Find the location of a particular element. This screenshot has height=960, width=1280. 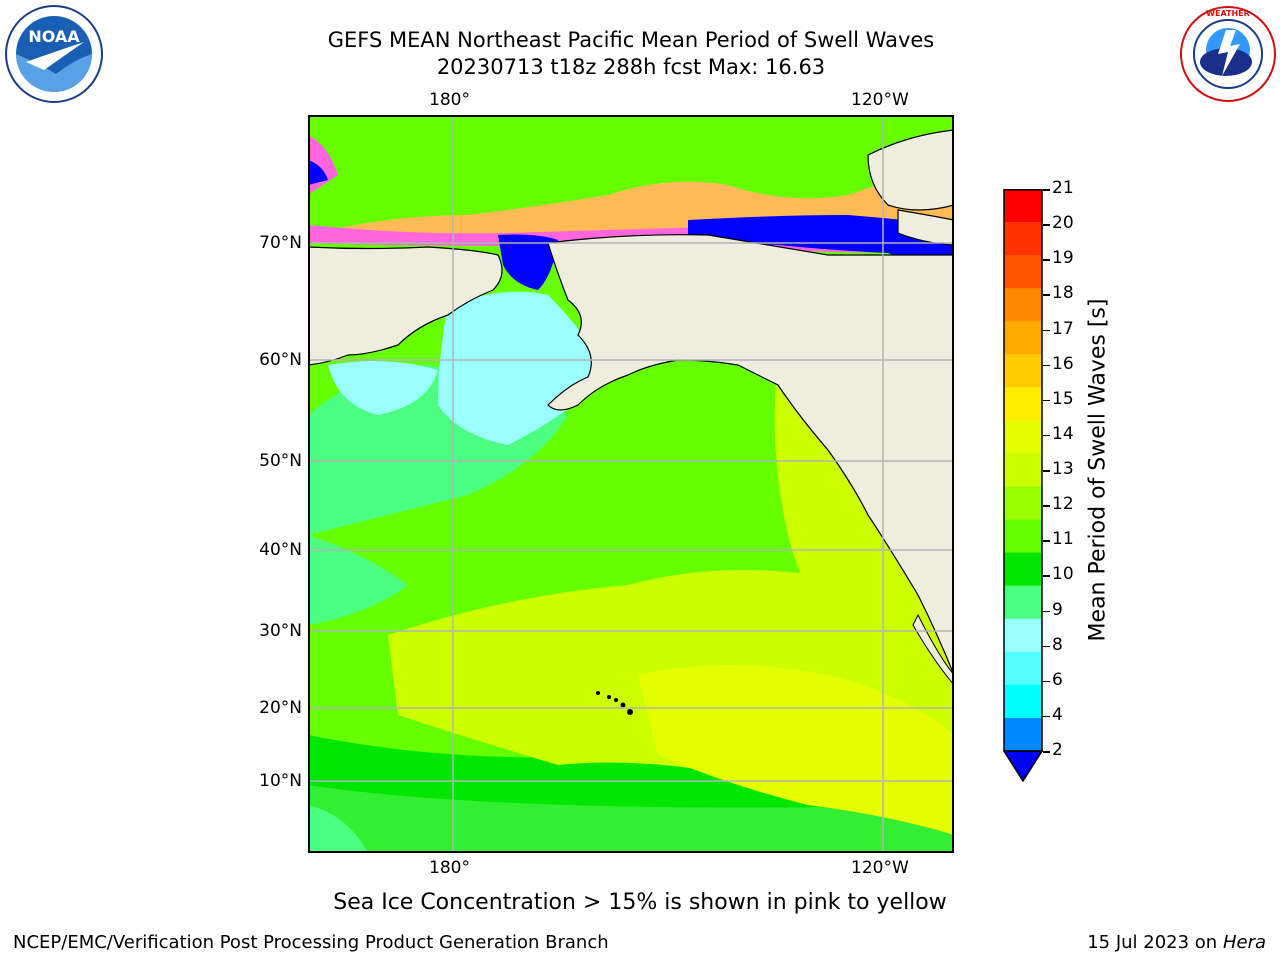

lon-label-bottom-120w: 120°W is located at coordinates (880, 868).